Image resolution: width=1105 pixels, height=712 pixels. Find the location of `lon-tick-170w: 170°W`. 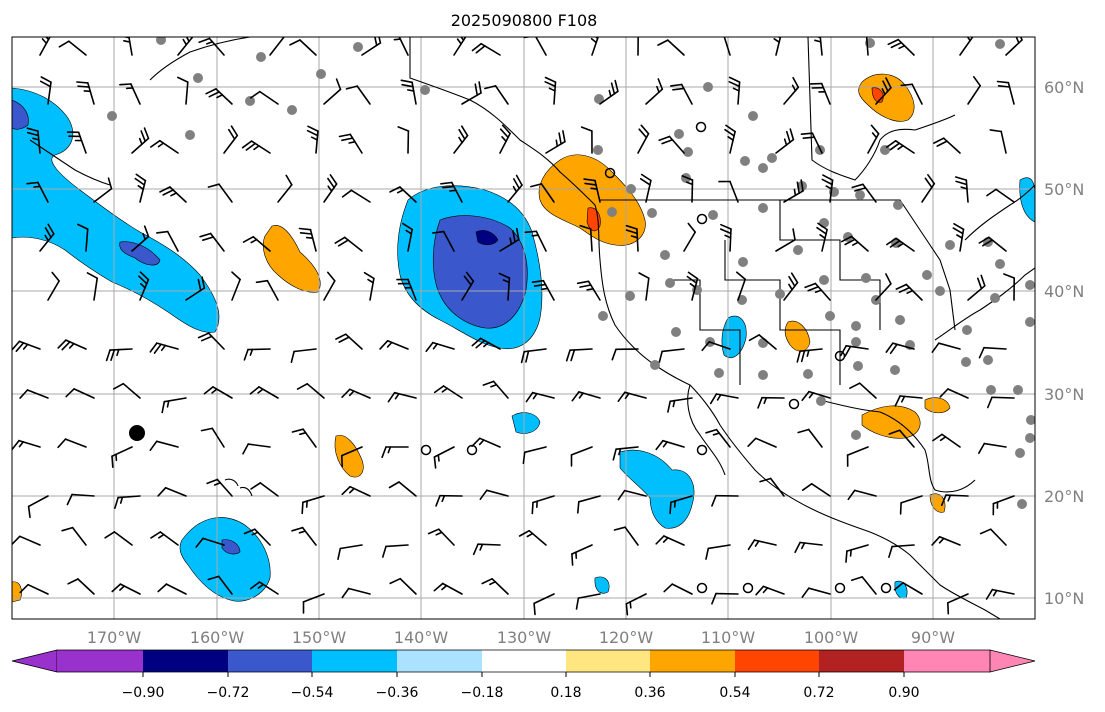

lon-tick-170w: 170°W is located at coordinates (114, 637).